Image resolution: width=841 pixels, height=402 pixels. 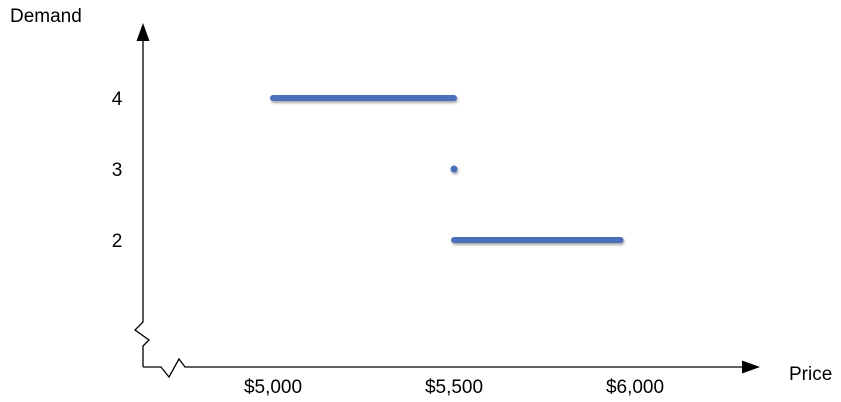 I want to click on x-tick-label: $5,000, so click(x=273, y=387).